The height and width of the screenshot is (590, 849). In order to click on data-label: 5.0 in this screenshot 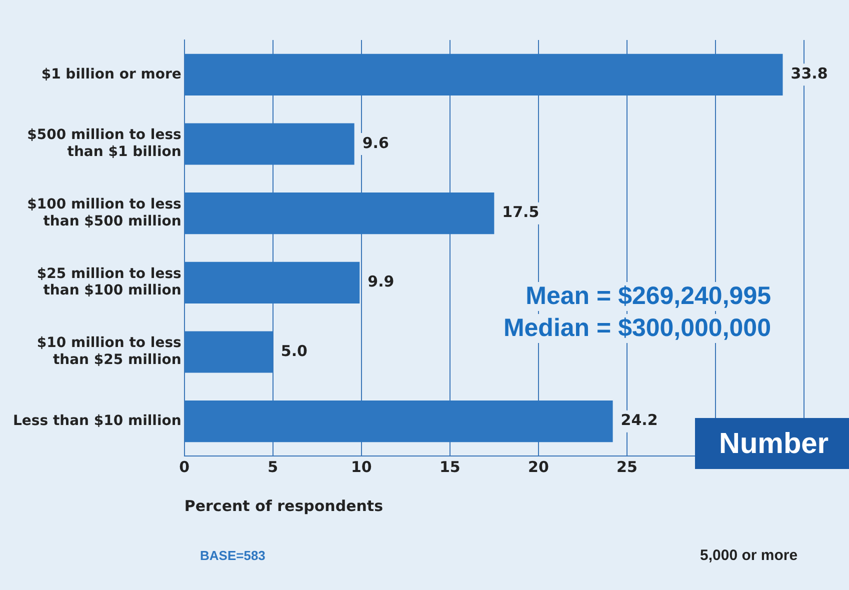, I will do `click(294, 351)`.